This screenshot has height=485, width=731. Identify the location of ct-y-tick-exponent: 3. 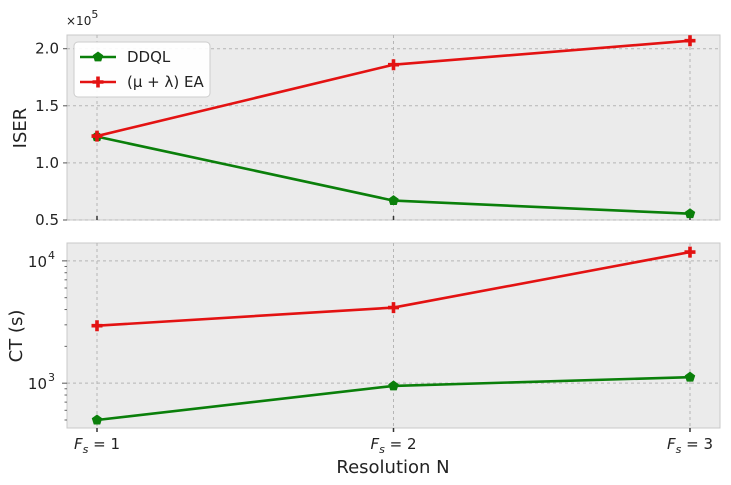
(51, 377).